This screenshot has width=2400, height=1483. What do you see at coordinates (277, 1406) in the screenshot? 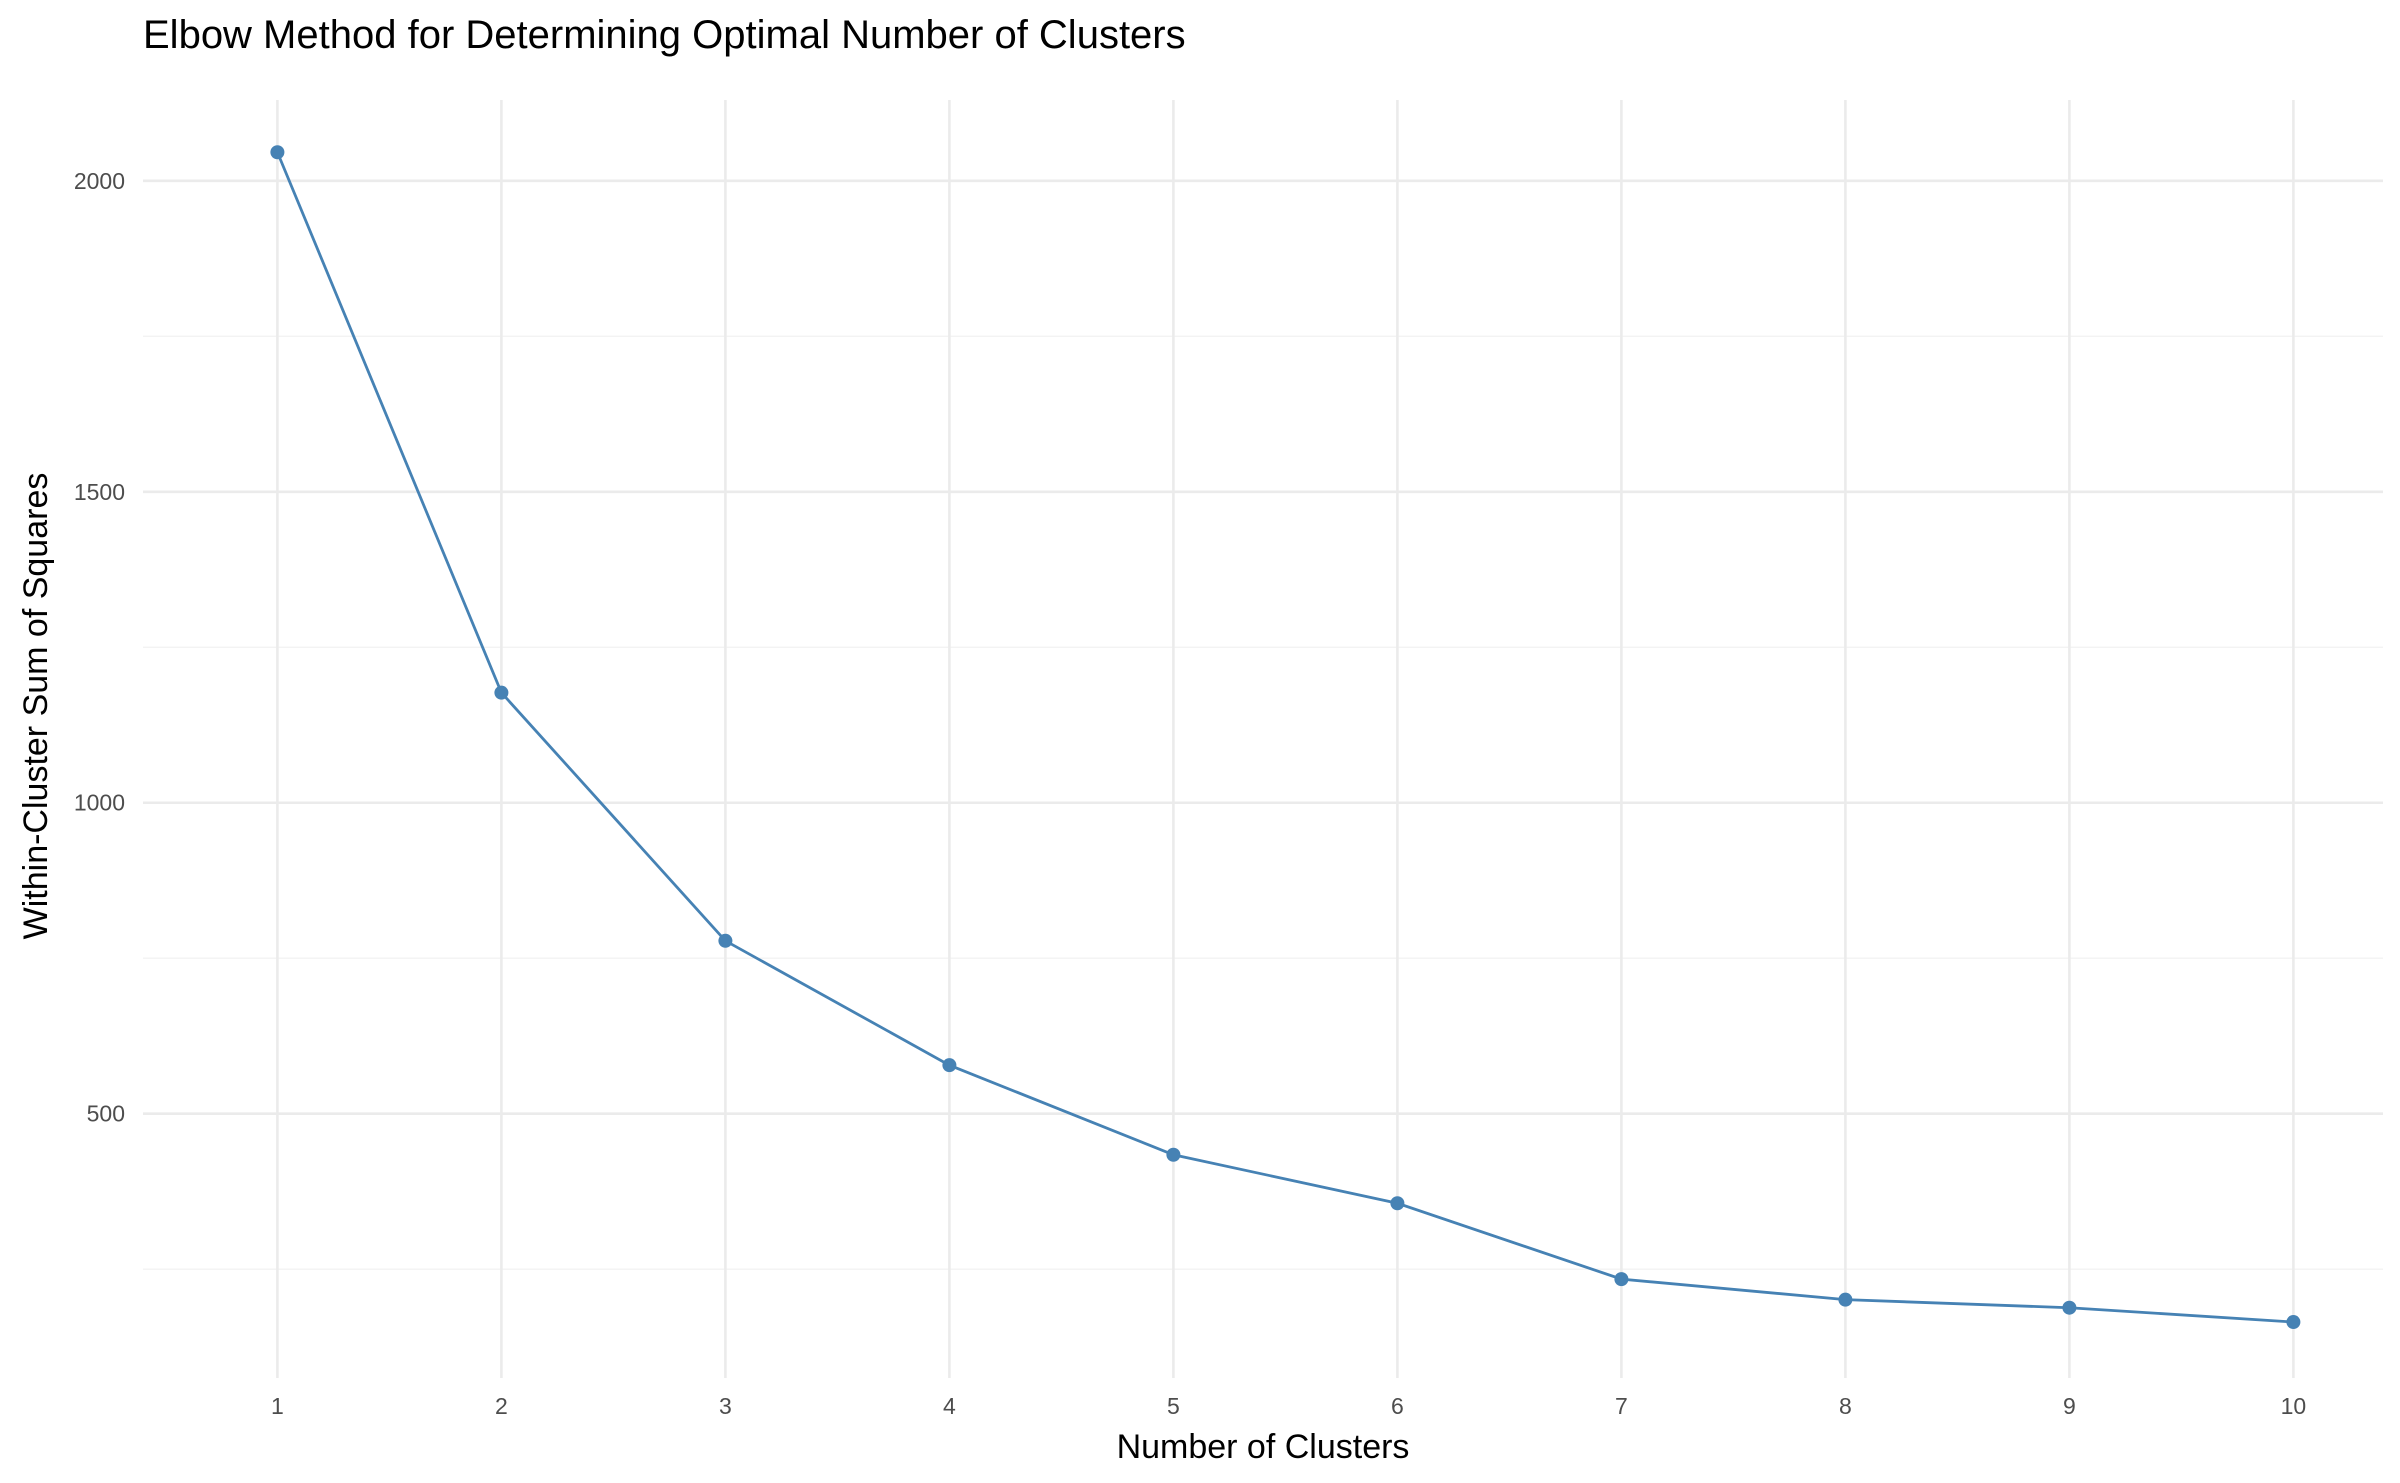
I see `x-tick-label: 1` at bounding box center [277, 1406].